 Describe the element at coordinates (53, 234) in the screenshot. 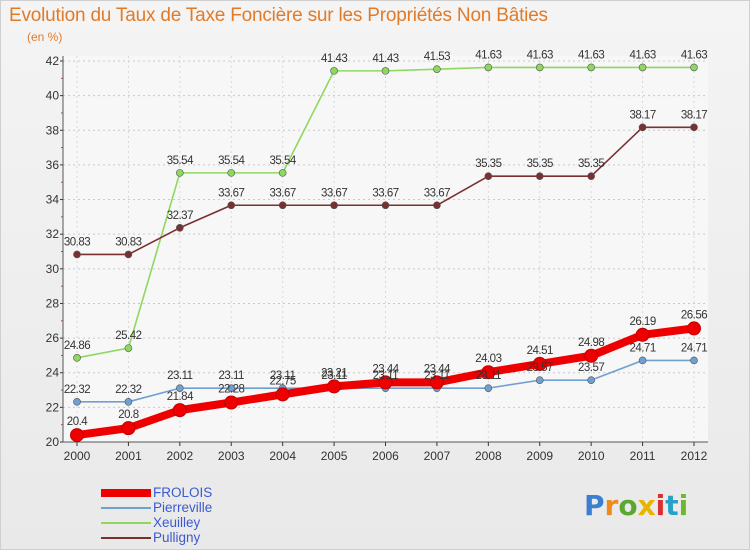

I see `y-tick-label: 32` at that location.